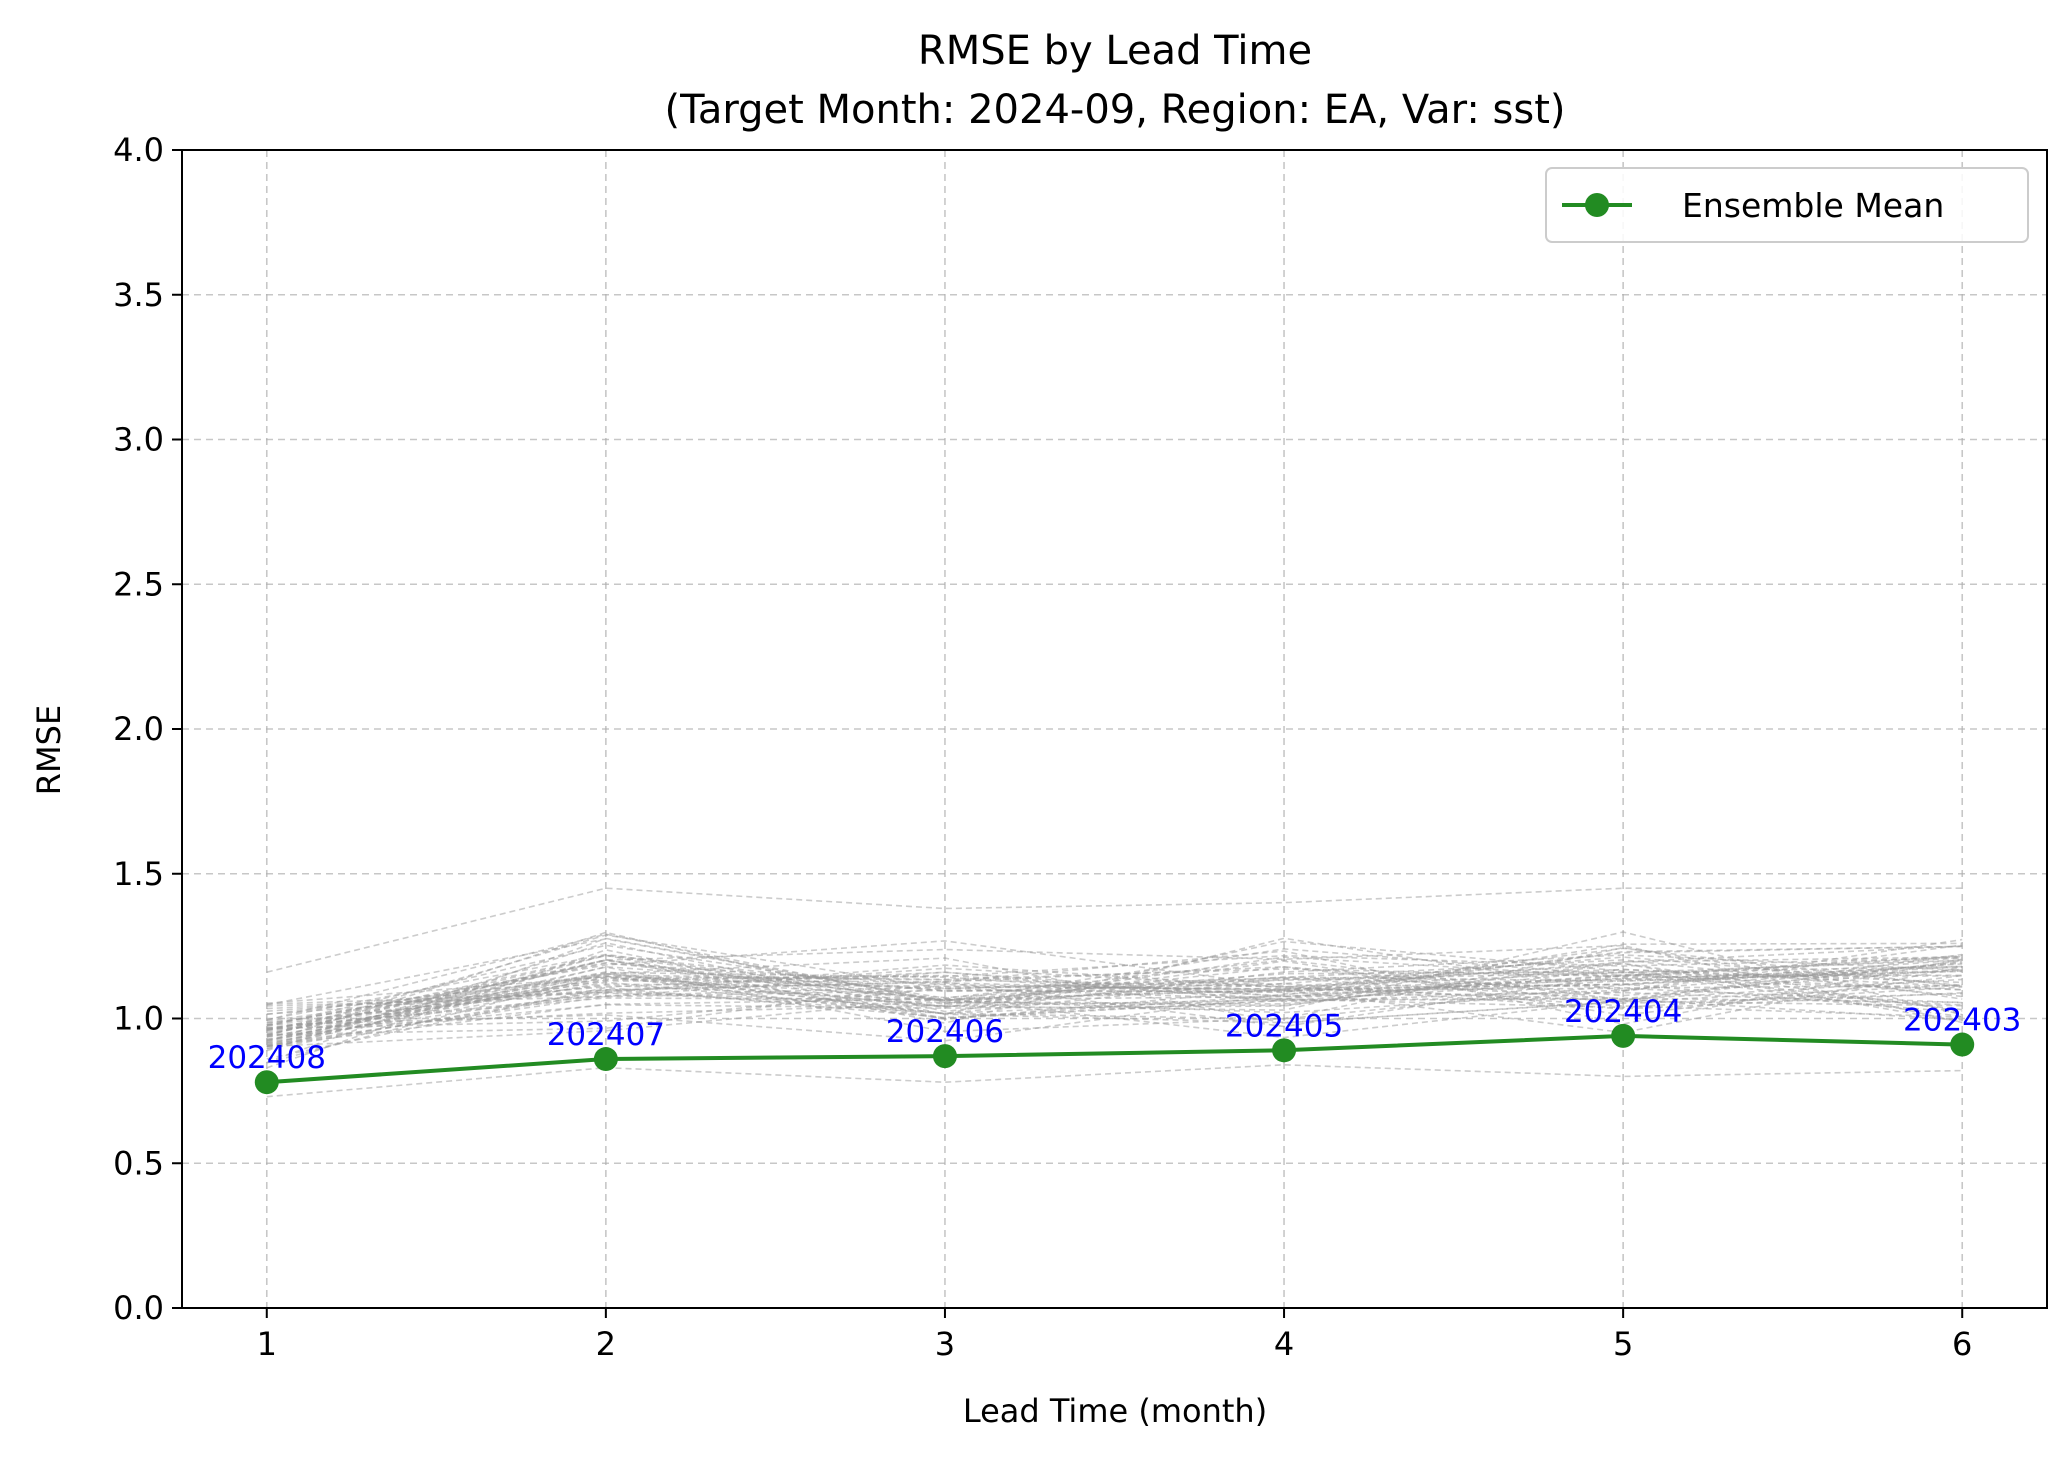 The image size is (2072, 1459). Describe the element at coordinates (1623, 1344) in the screenshot. I see `x-tick-label: 5` at that location.